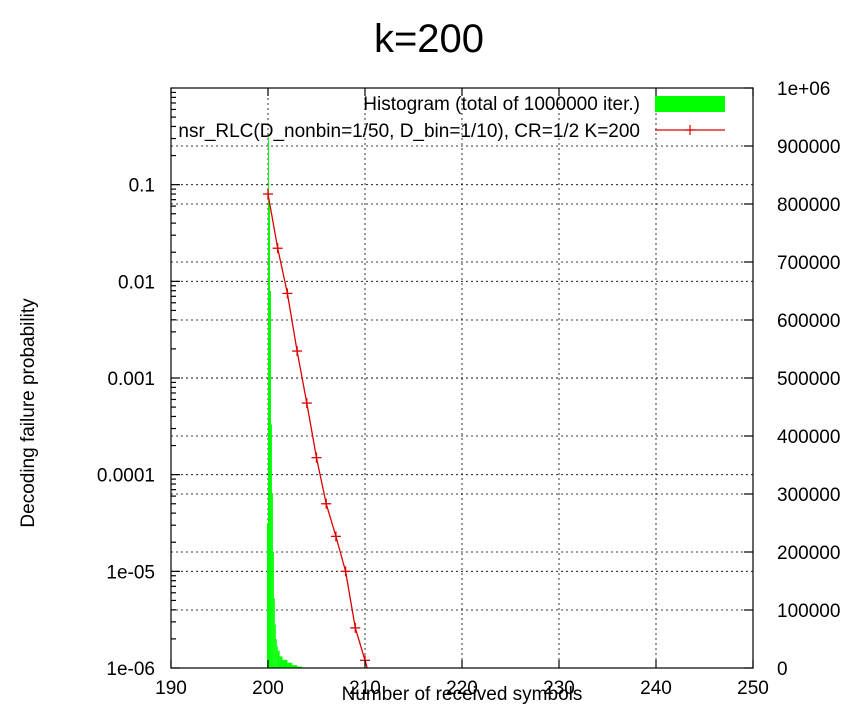 The width and height of the screenshot is (859, 712). What do you see at coordinates (171, 688) in the screenshot?
I see `x-tick-label: 190` at bounding box center [171, 688].